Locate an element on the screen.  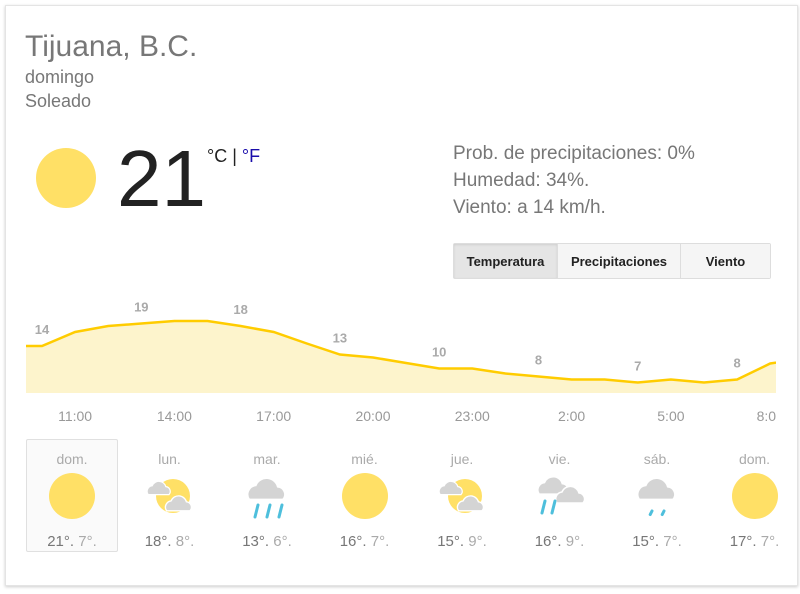
forecast-day: sáb. 15°. 7°. is located at coordinates (657, 495).